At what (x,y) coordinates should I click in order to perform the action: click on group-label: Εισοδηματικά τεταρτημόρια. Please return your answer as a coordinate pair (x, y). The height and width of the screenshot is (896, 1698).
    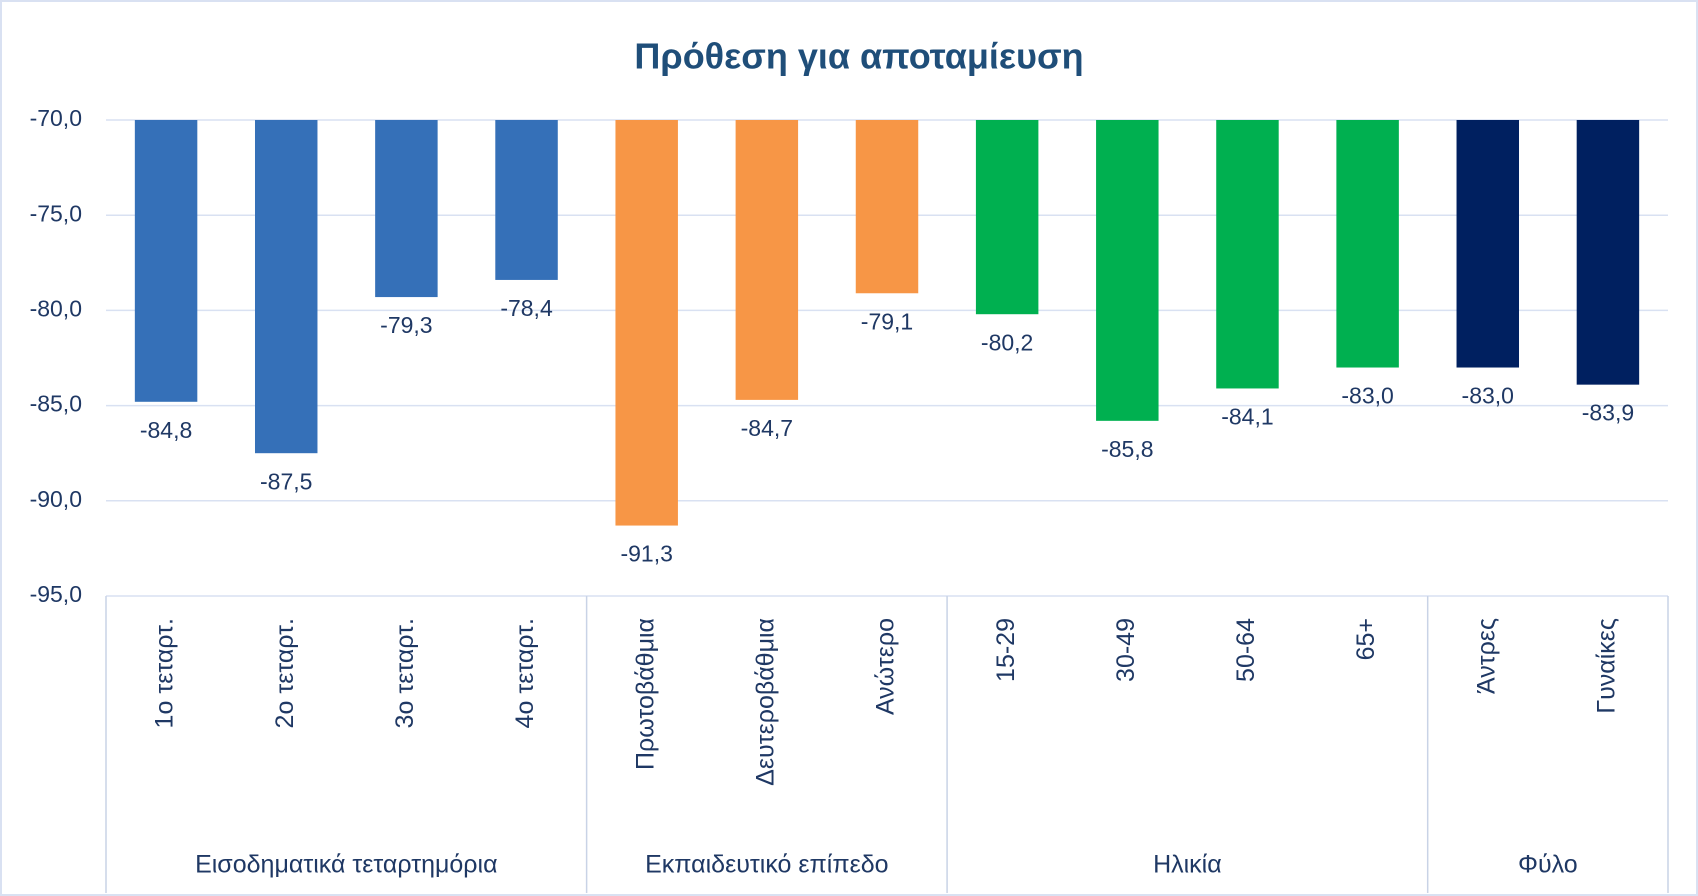
    Looking at the image, I should click on (346, 865).